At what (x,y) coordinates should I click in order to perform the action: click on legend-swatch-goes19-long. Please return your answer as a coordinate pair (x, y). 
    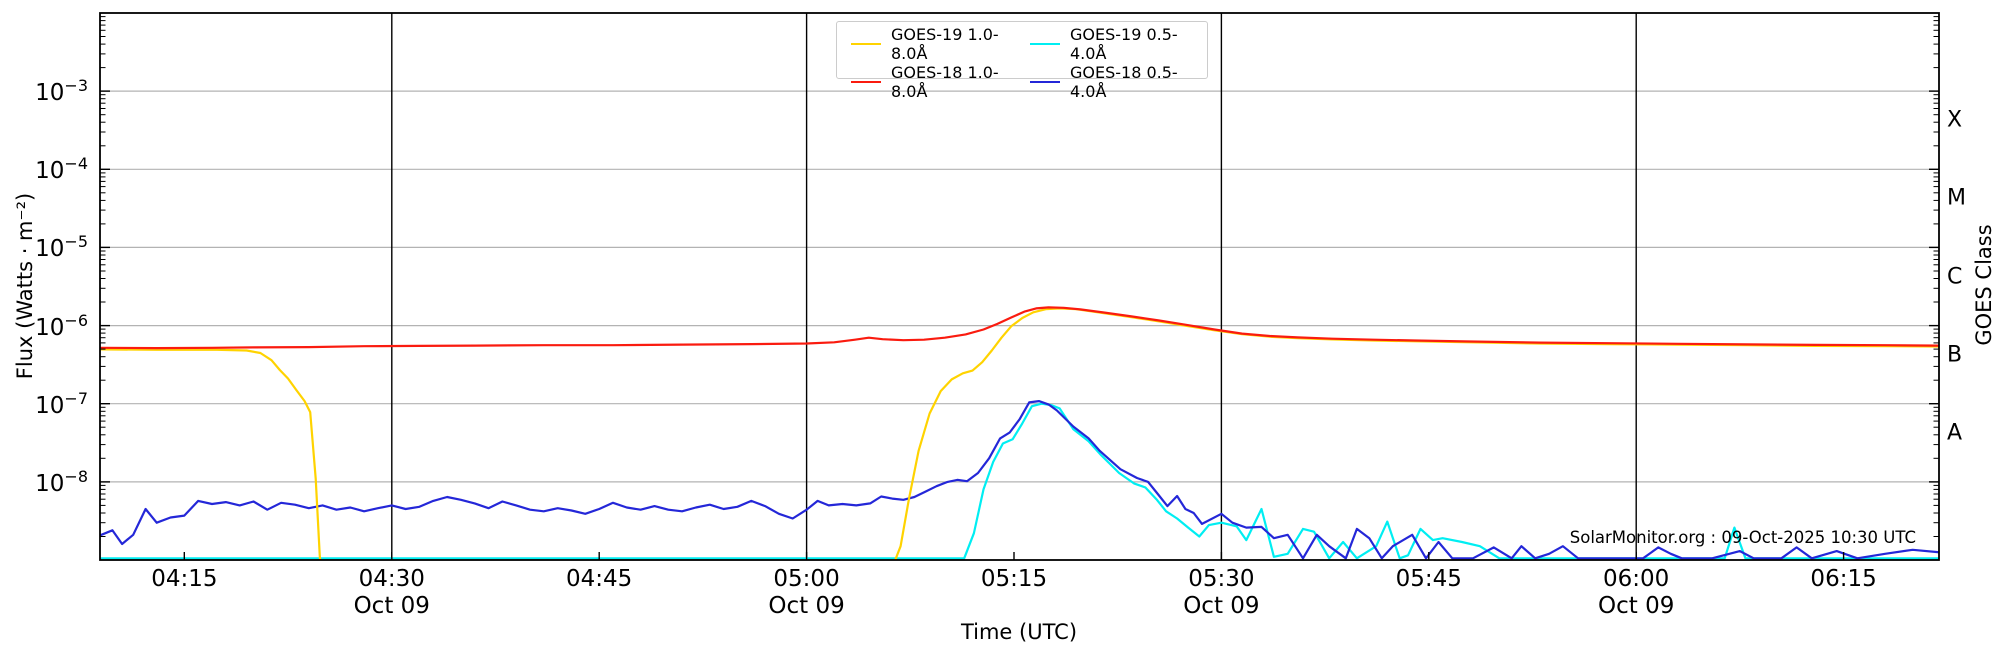
    Looking at the image, I should click on (866, 44).